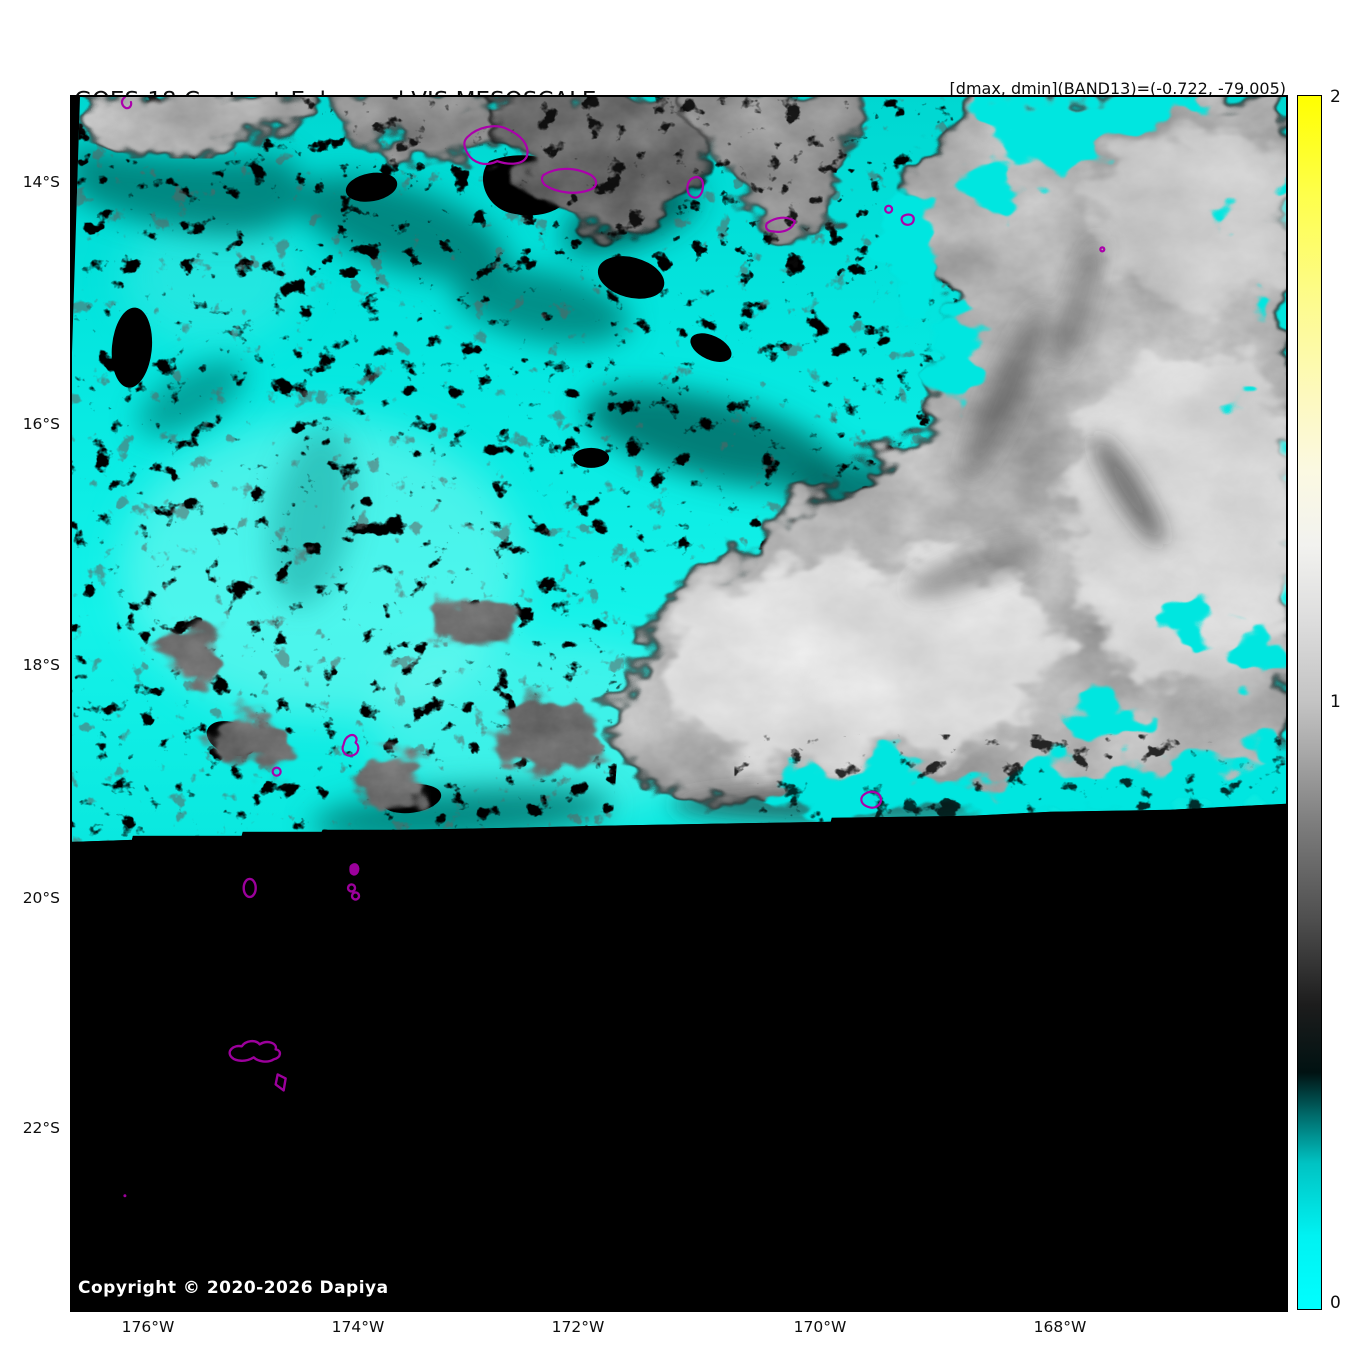  Describe the element at coordinates (41, 182) in the screenshot. I see `lat-tick-label: 14°S` at that location.